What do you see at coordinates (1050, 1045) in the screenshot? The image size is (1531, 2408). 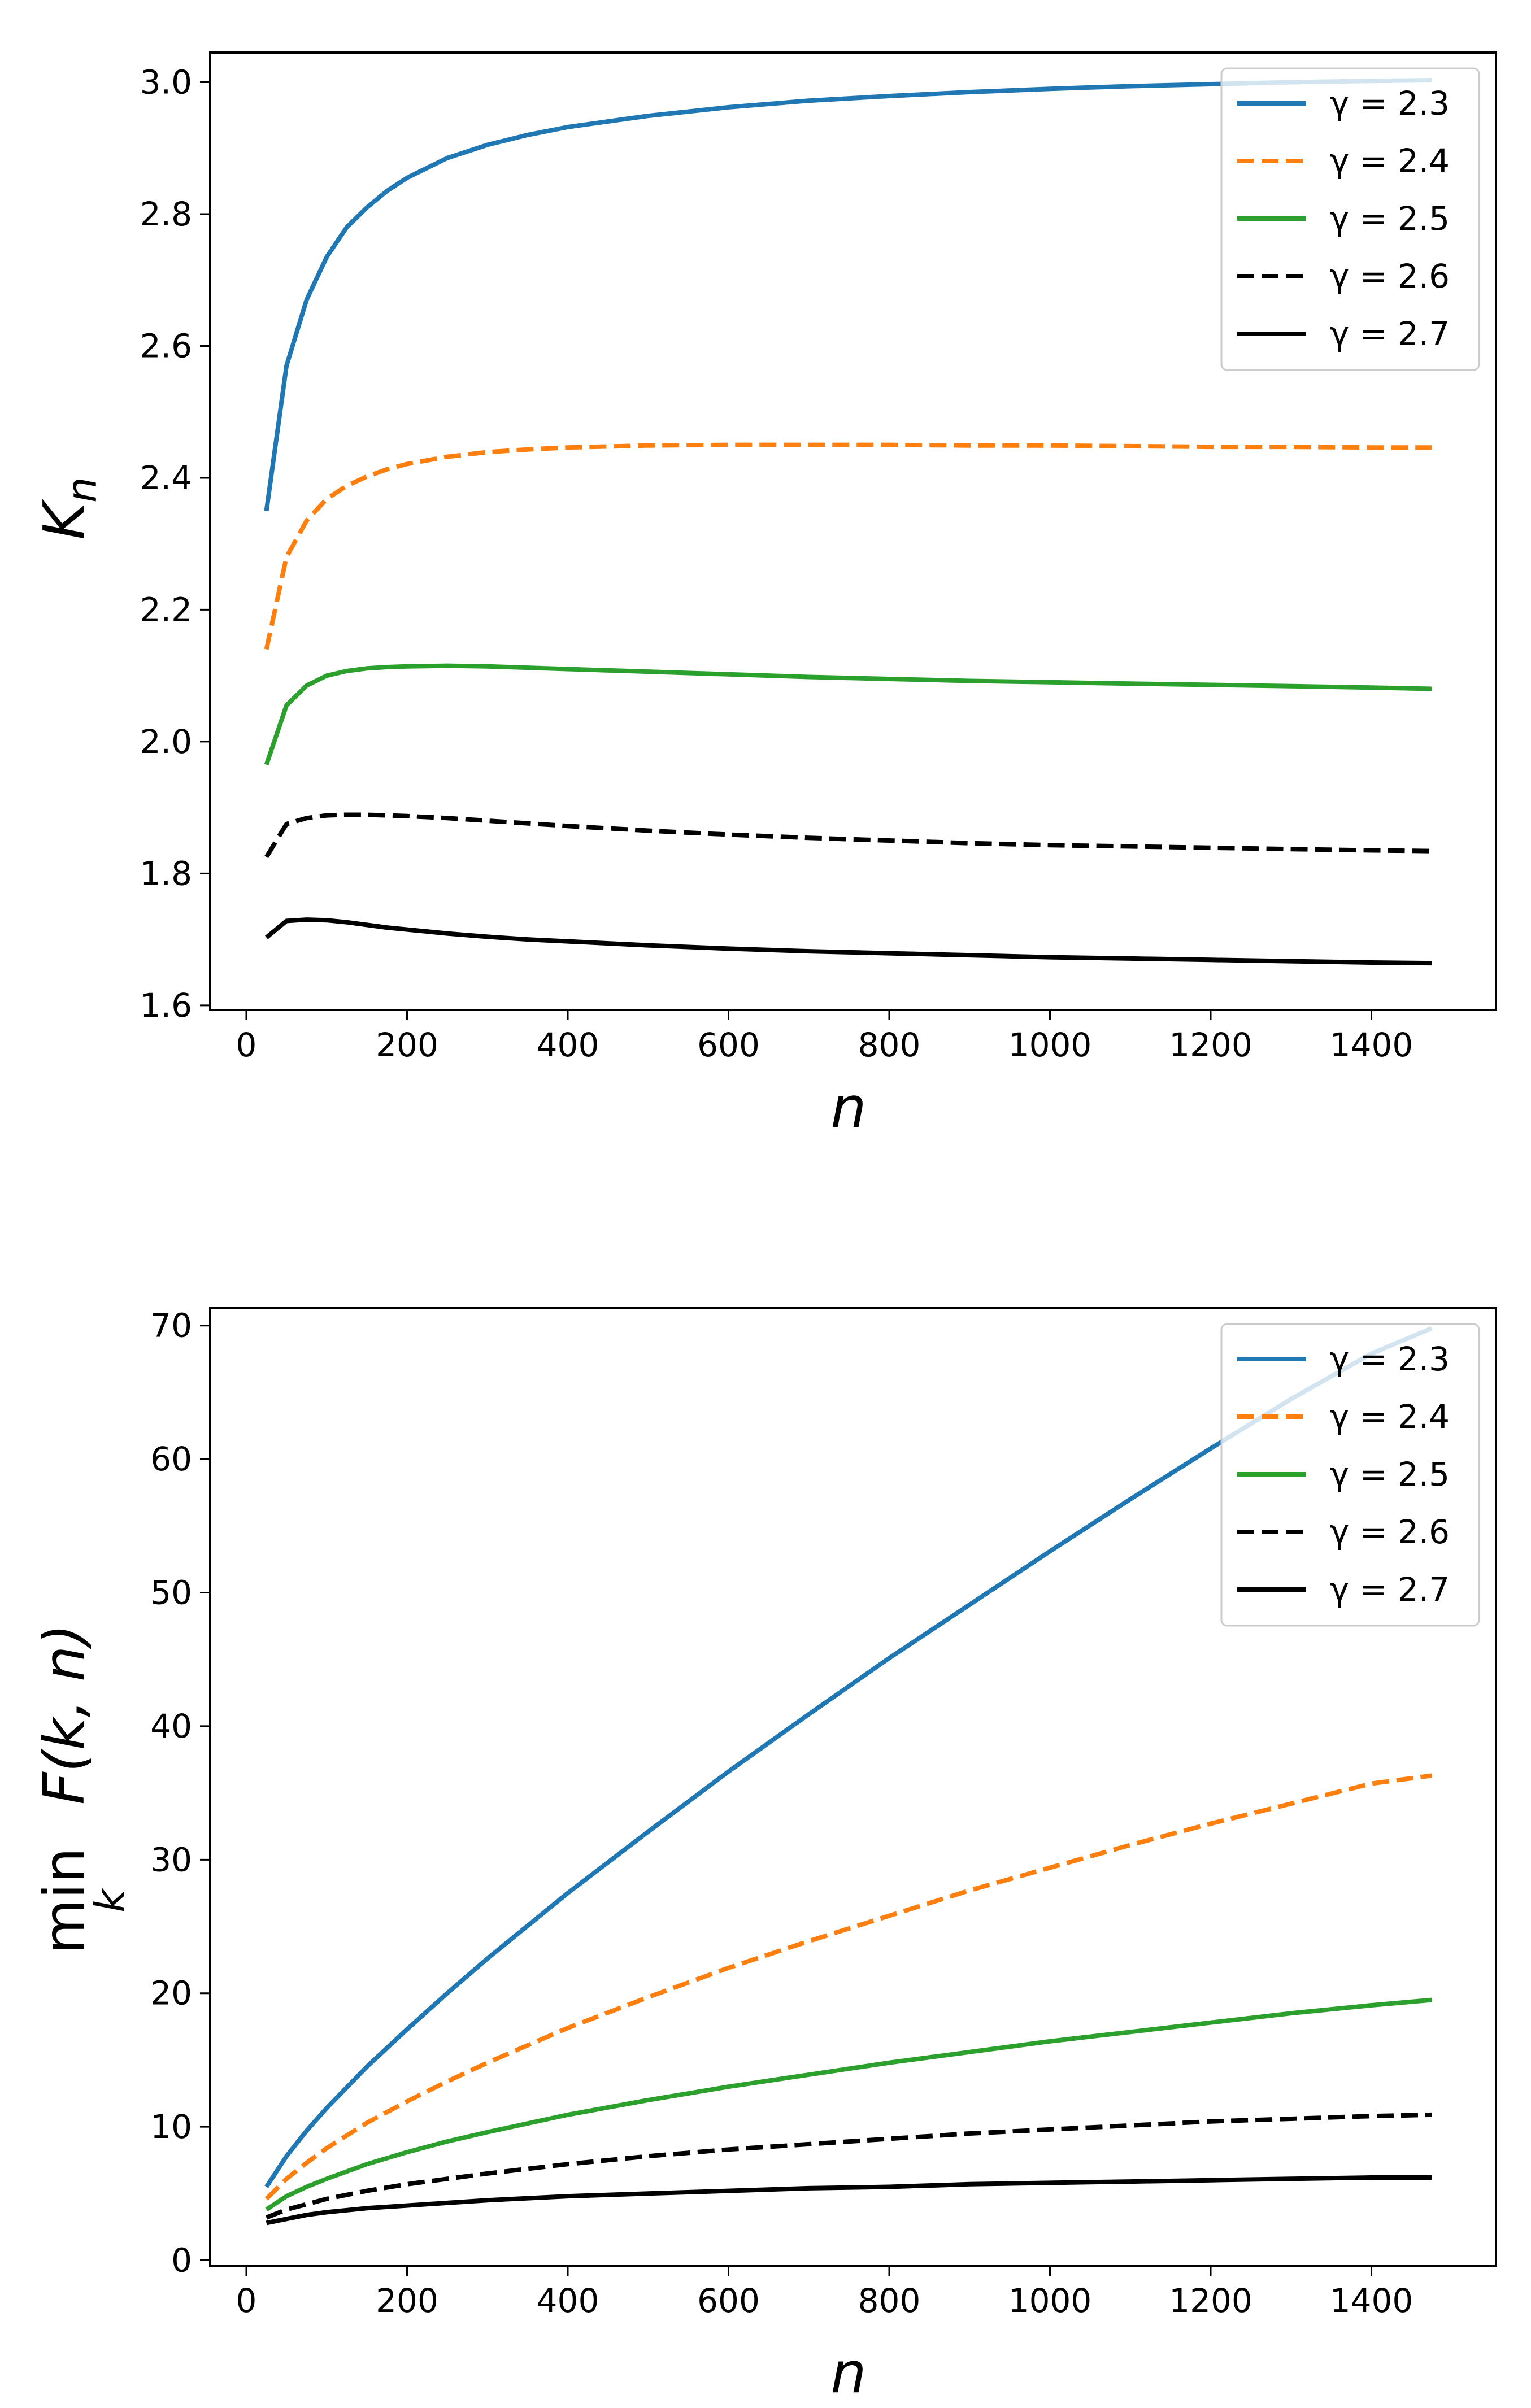 I see `top-x-tick-label: 1000` at bounding box center [1050, 1045].